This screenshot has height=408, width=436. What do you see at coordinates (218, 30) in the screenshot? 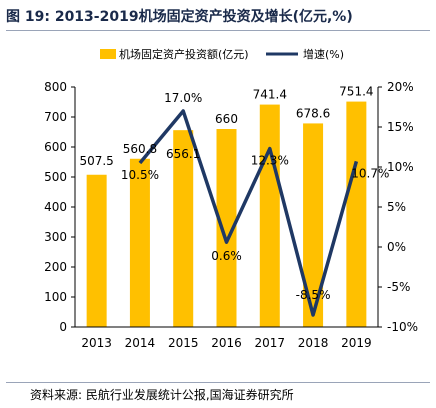
I see `title-divider` at bounding box center [218, 30].